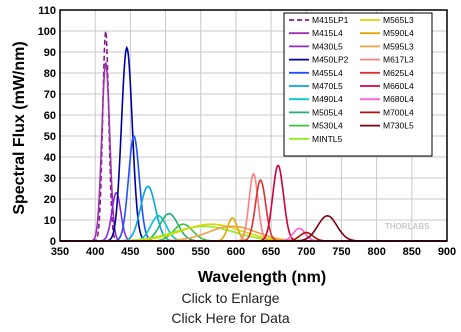  I want to click on y-tick-label: 100, so click(47, 32).